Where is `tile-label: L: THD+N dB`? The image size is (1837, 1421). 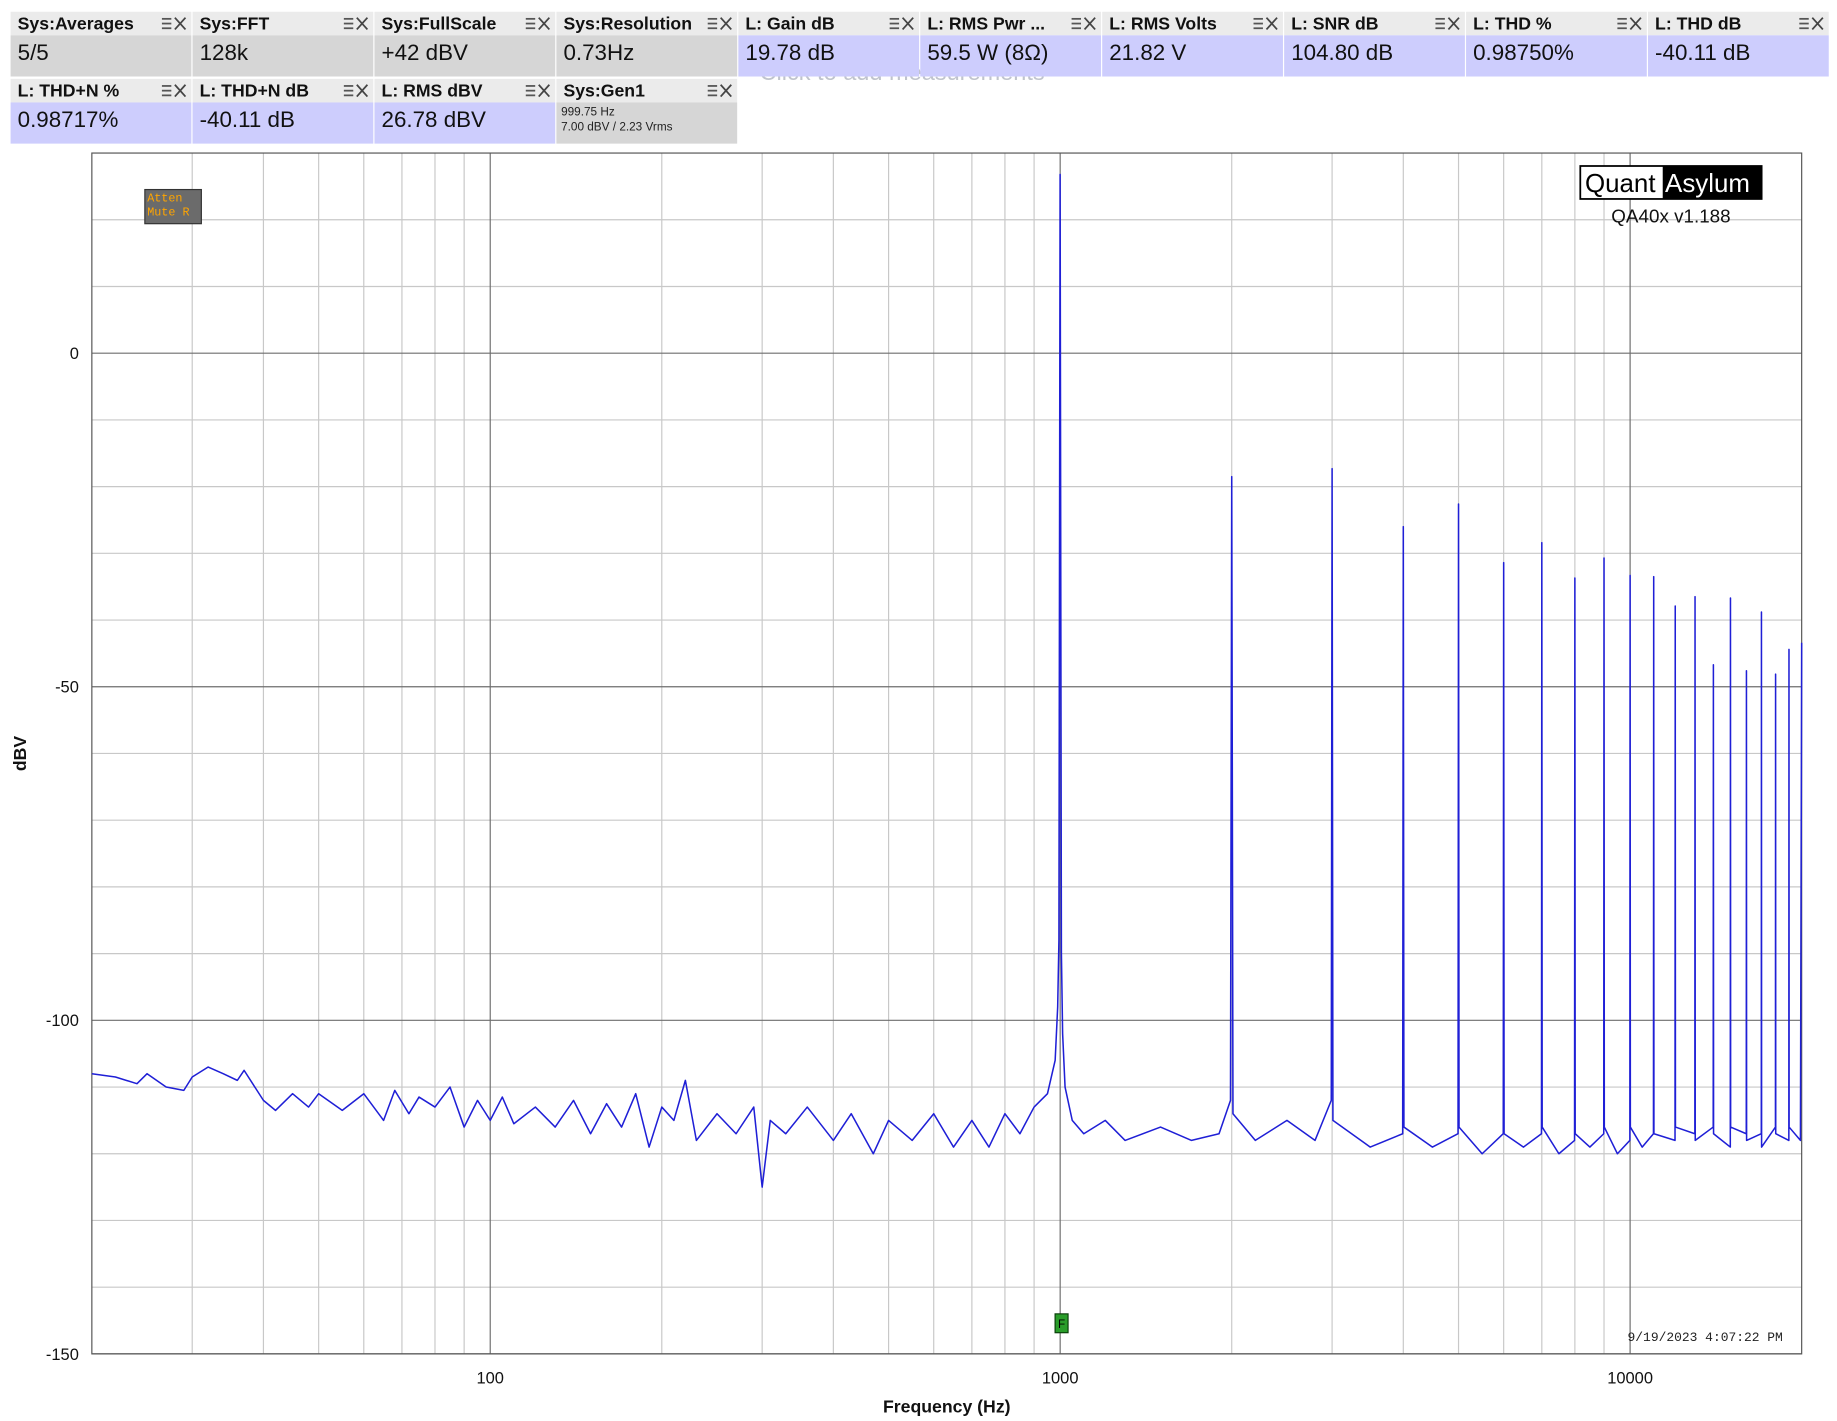
tile-label: L: THD+N dB is located at coordinates (254, 91).